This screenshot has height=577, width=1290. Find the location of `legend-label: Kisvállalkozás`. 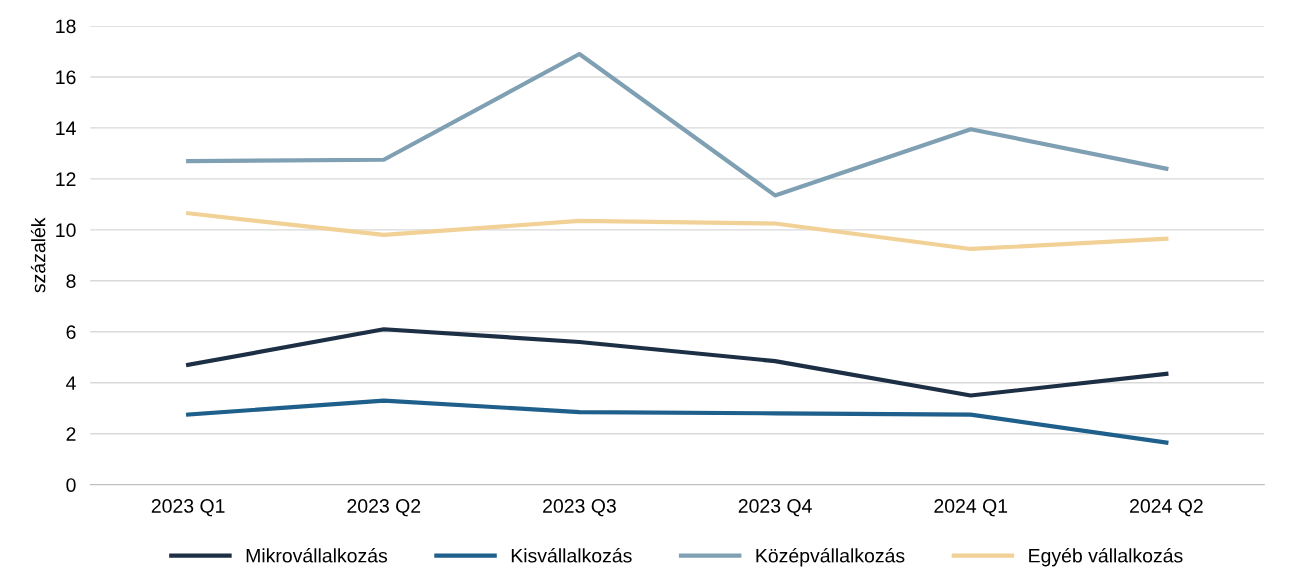

legend-label: Kisvállalkozás is located at coordinates (571, 555).